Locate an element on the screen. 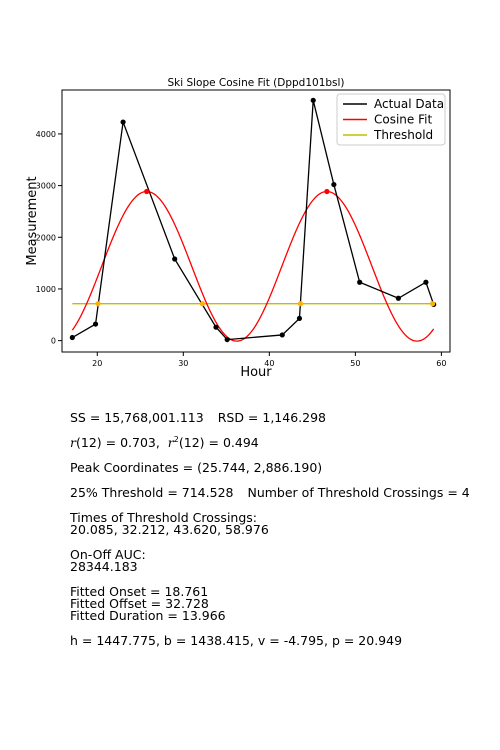  crossing-times-values: 20.085, 32.212, 43.620, 58.976 is located at coordinates (169, 529).